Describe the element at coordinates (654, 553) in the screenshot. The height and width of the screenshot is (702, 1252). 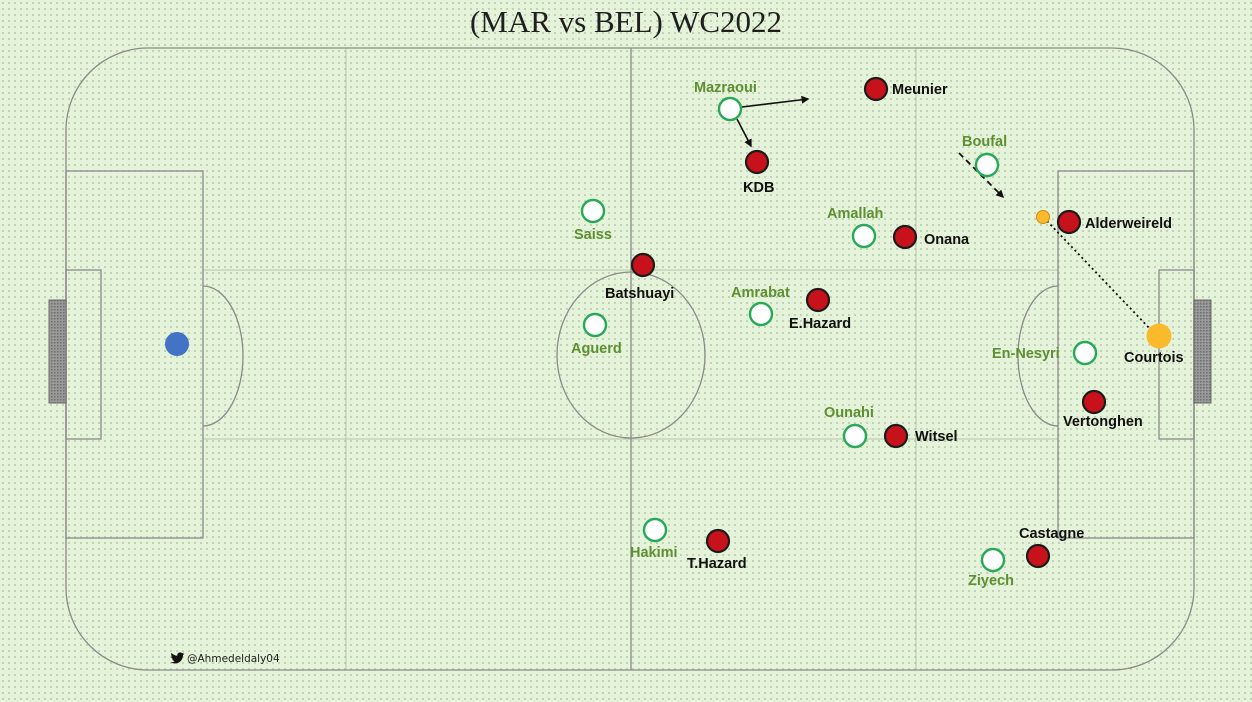
I see `player-label-hakimi: Hakimi` at that location.